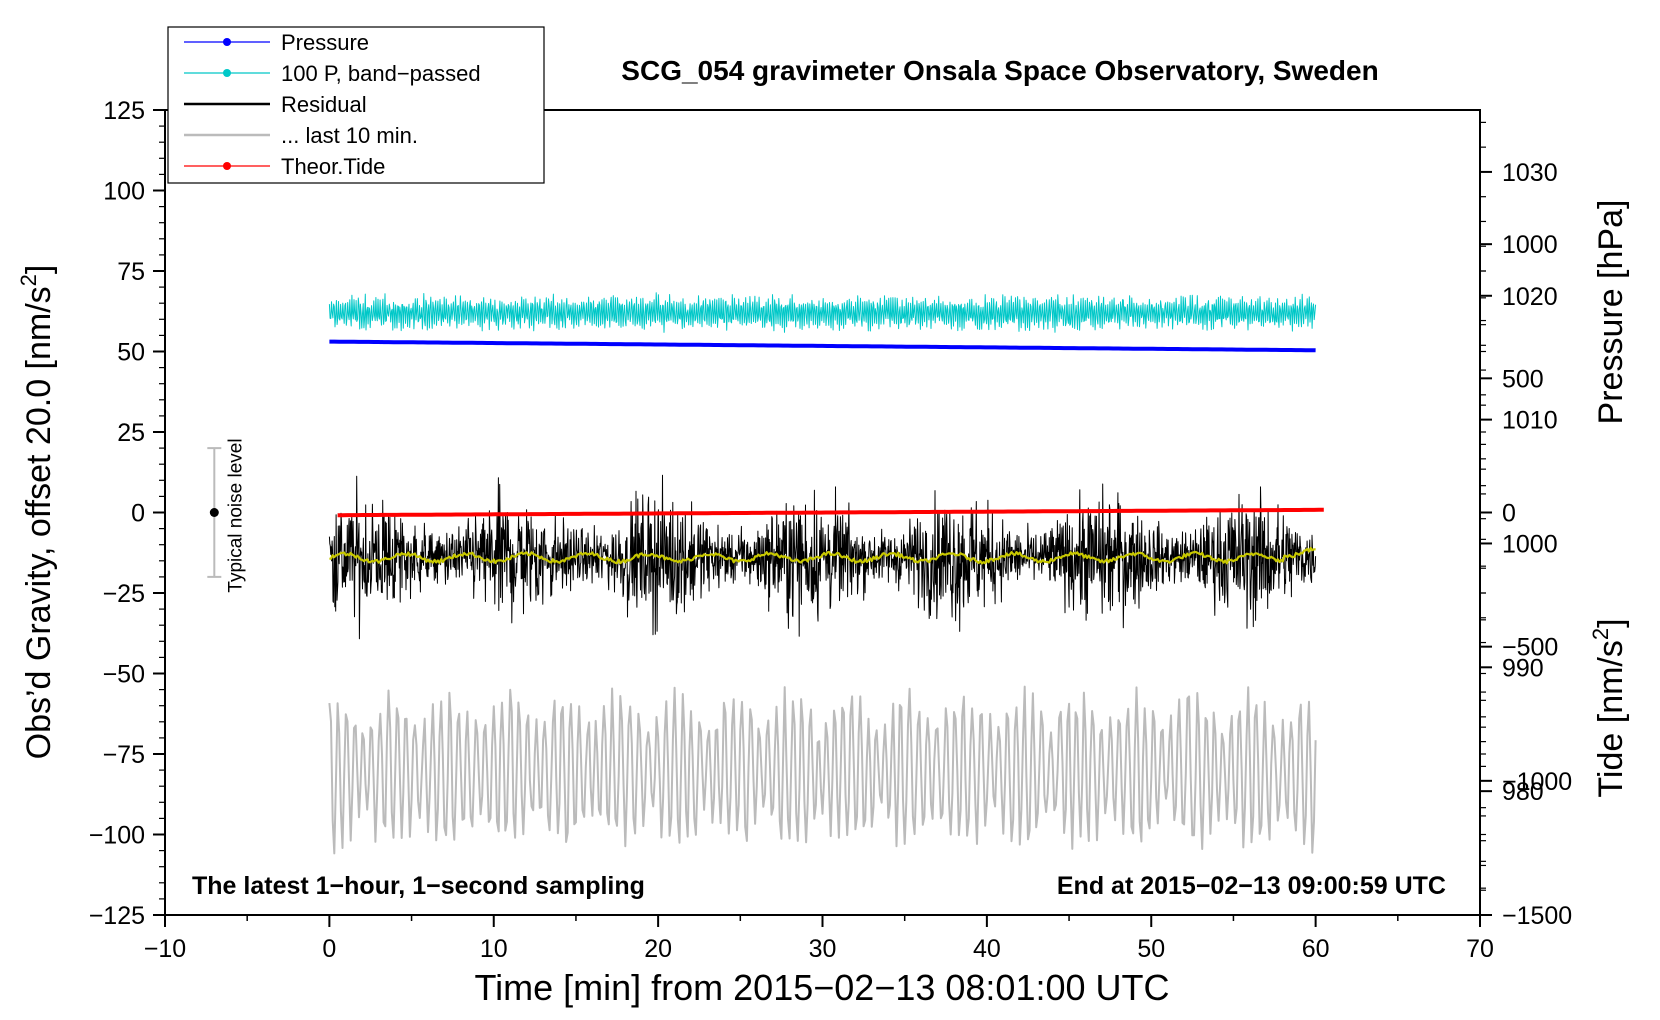 This screenshot has width=1660, height=1020. What do you see at coordinates (1151, 949) in the screenshot?
I see `x-tick-label: 50` at bounding box center [1151, 949].